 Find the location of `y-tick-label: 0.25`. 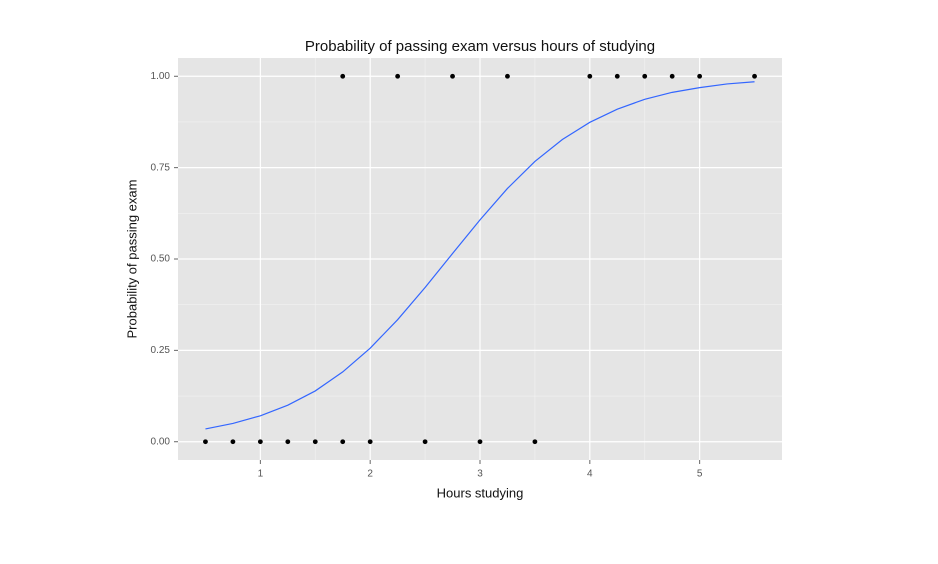

y-tick-label: 0.25 is located at coordinates (161, 350).